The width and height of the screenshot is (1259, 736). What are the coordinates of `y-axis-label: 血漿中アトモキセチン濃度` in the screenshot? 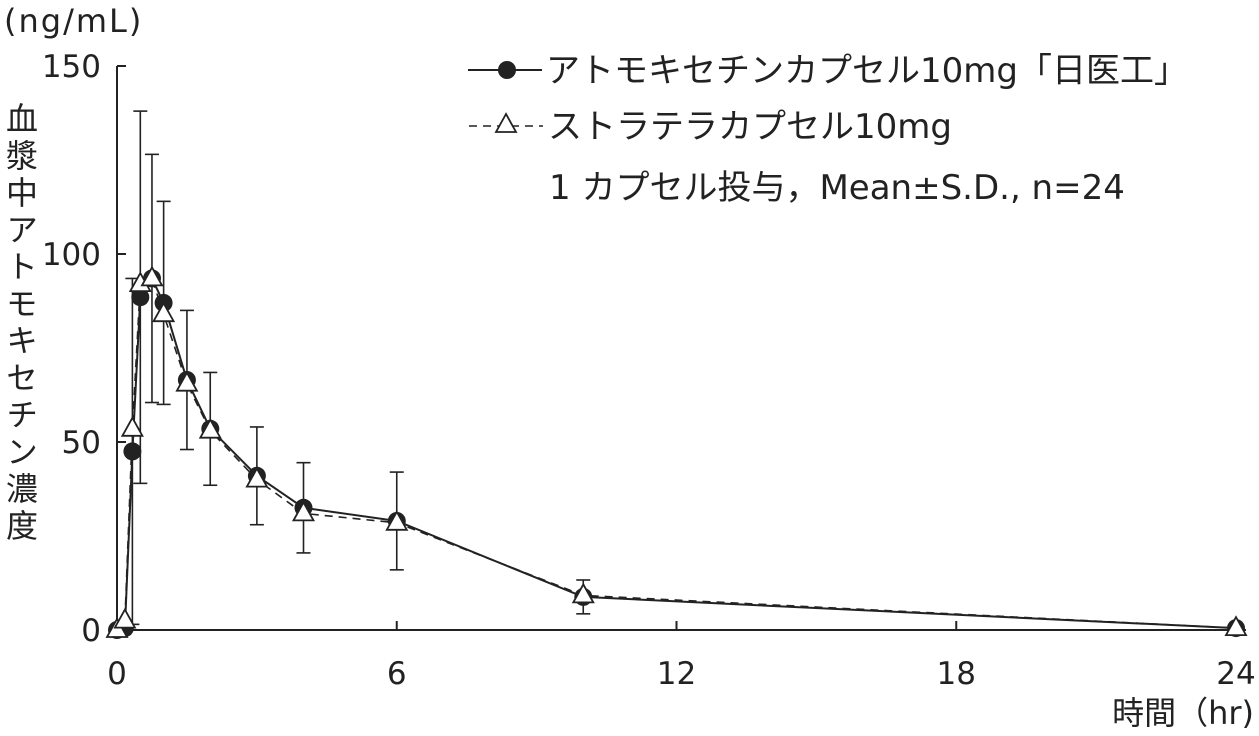 It's located at (20, 324).